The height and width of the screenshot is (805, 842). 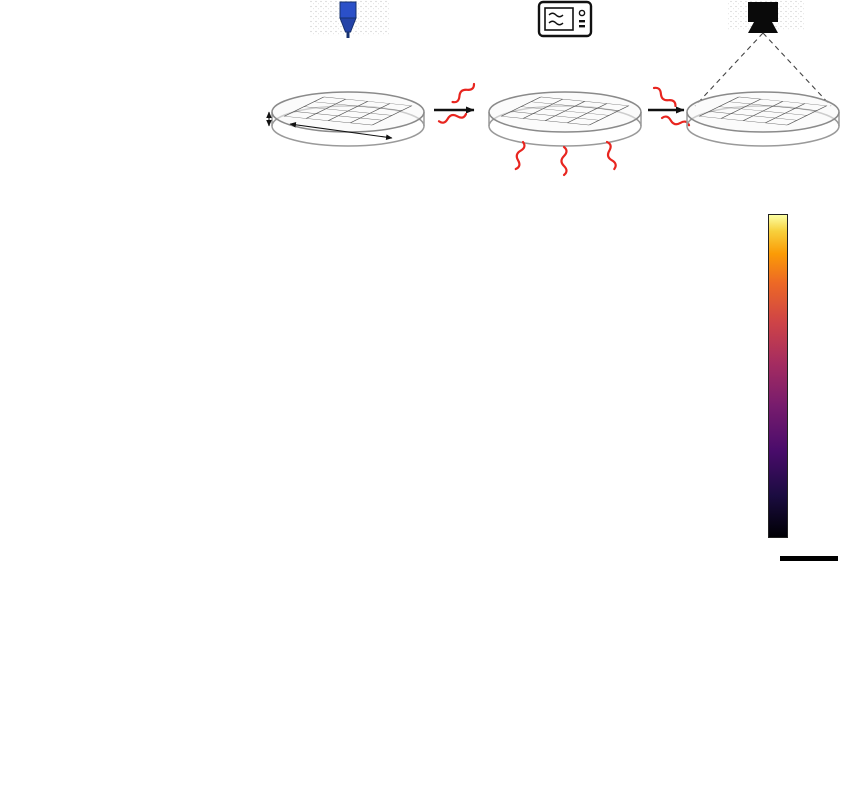 I want to click on process-schematic, so click(x=553, y=88).